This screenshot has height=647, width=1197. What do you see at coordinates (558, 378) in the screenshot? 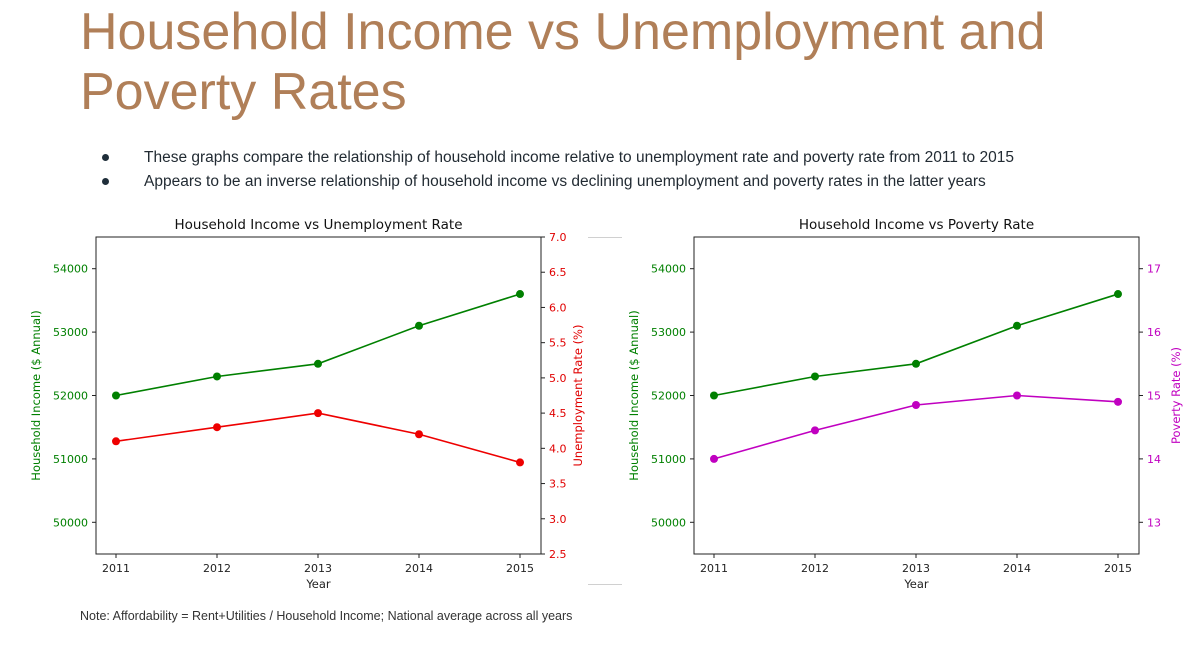
I see `right-y-tick-label: 5.0` at bounding box center [558, 378].